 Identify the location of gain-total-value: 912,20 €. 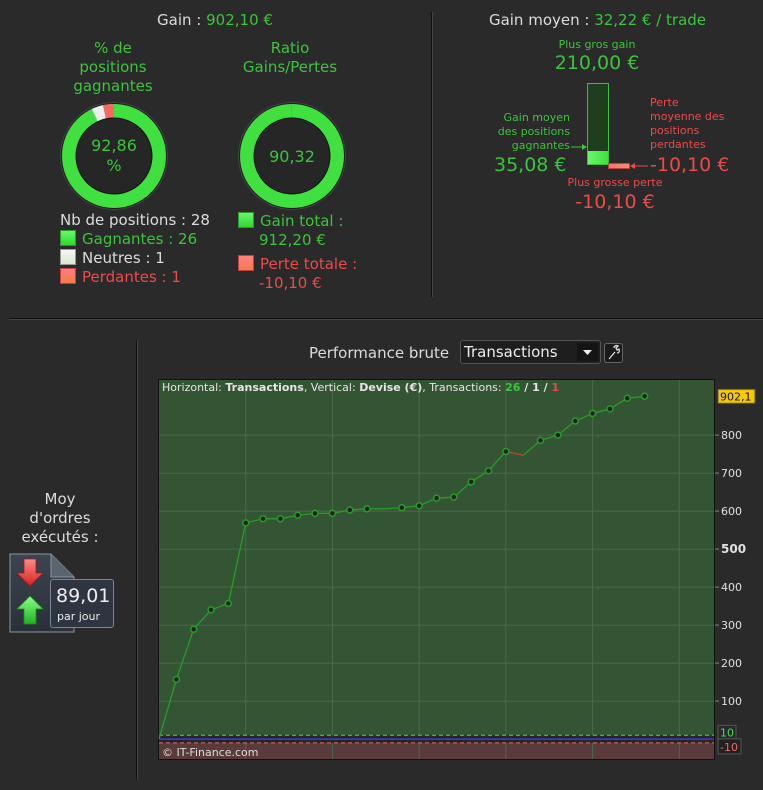
(292, 240).